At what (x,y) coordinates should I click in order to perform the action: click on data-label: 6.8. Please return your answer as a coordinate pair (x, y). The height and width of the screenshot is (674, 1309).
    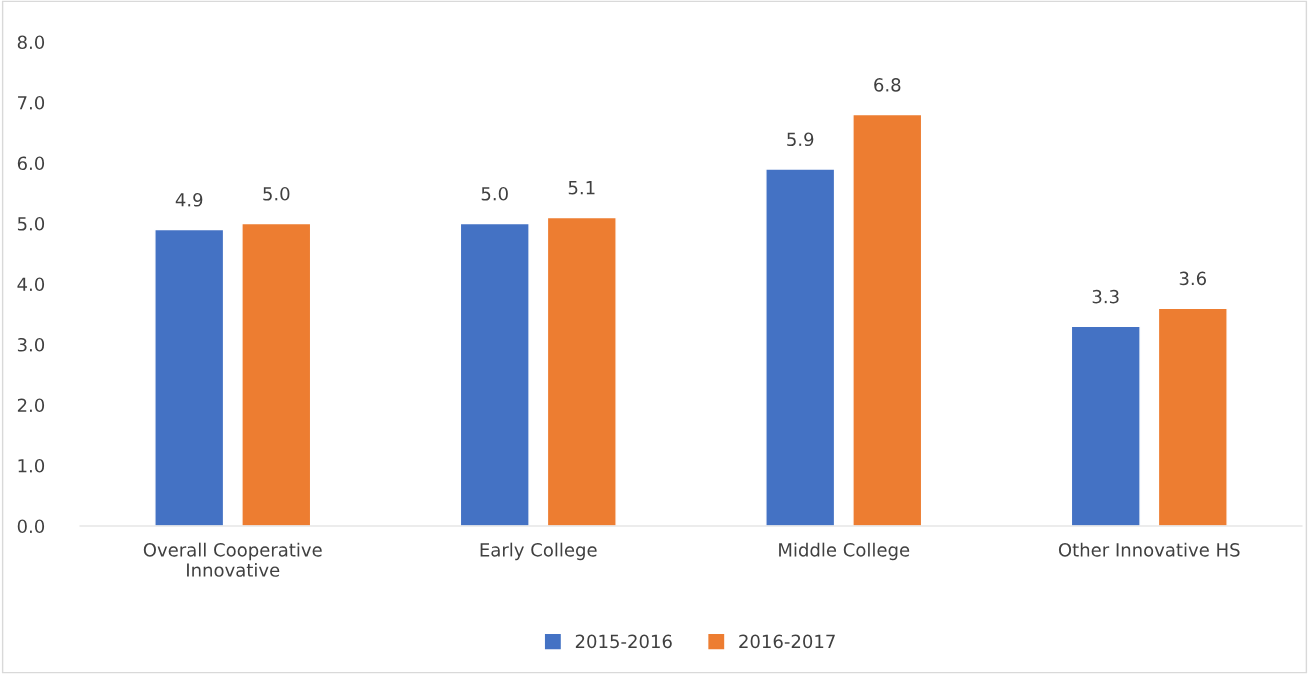
    Looking at the image, I should click on (887, 85).